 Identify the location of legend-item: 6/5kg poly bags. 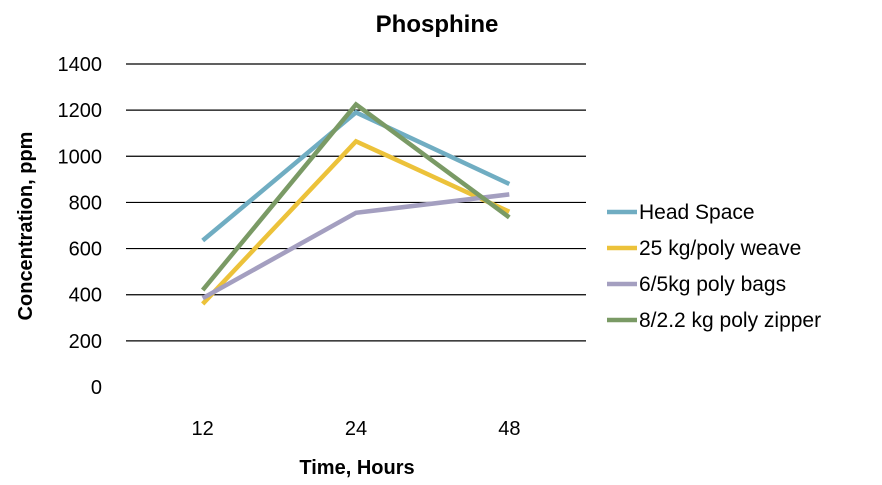
(696, 284).